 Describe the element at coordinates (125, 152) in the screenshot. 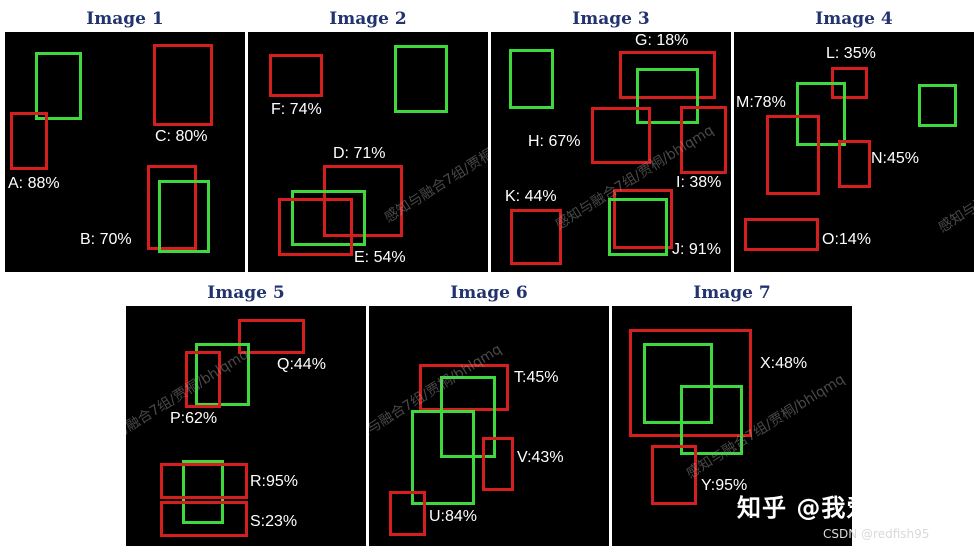

I see `panel-1: A: 88% C: 80% B: 70%` at that location.